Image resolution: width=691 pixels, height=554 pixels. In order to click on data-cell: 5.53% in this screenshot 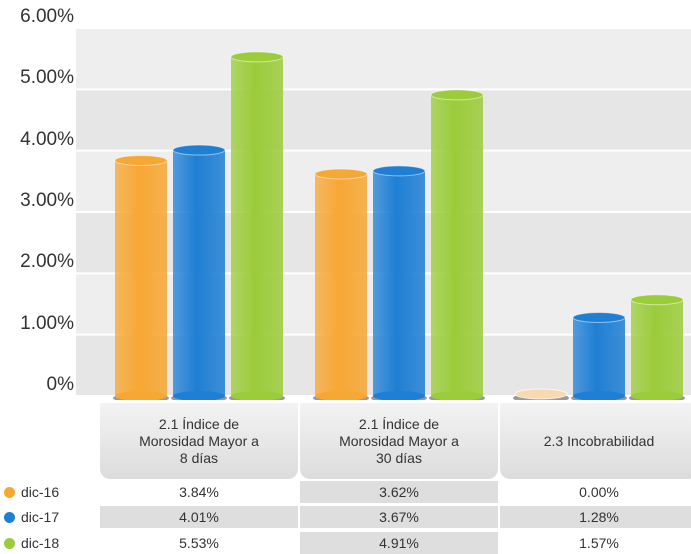, I will do `click(199, 543)`.